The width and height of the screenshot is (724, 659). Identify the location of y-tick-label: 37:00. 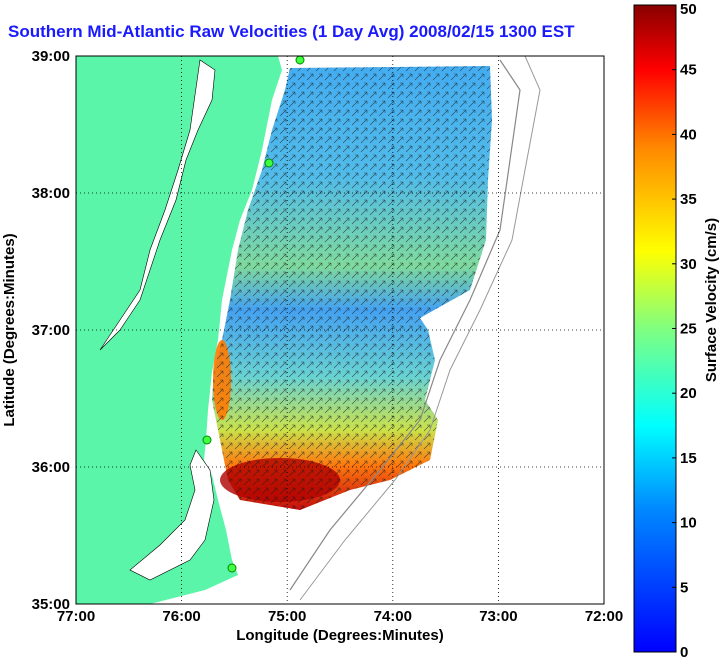
(51, 330).